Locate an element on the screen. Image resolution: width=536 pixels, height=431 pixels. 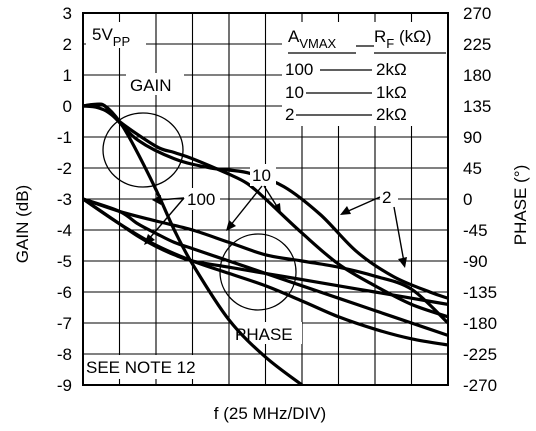
right-tick-label: -135 is located at coordinates (480, 292).